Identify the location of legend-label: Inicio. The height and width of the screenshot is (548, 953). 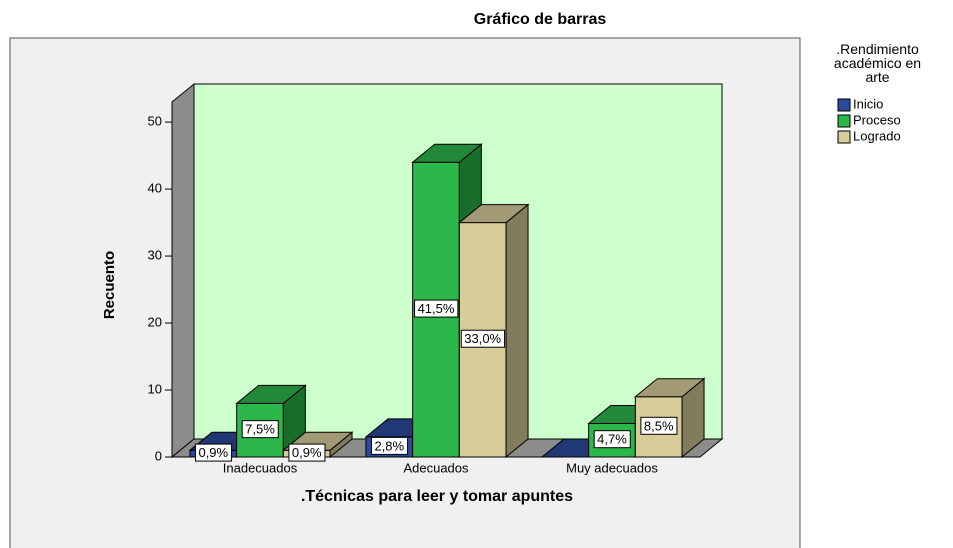
(868, 103).